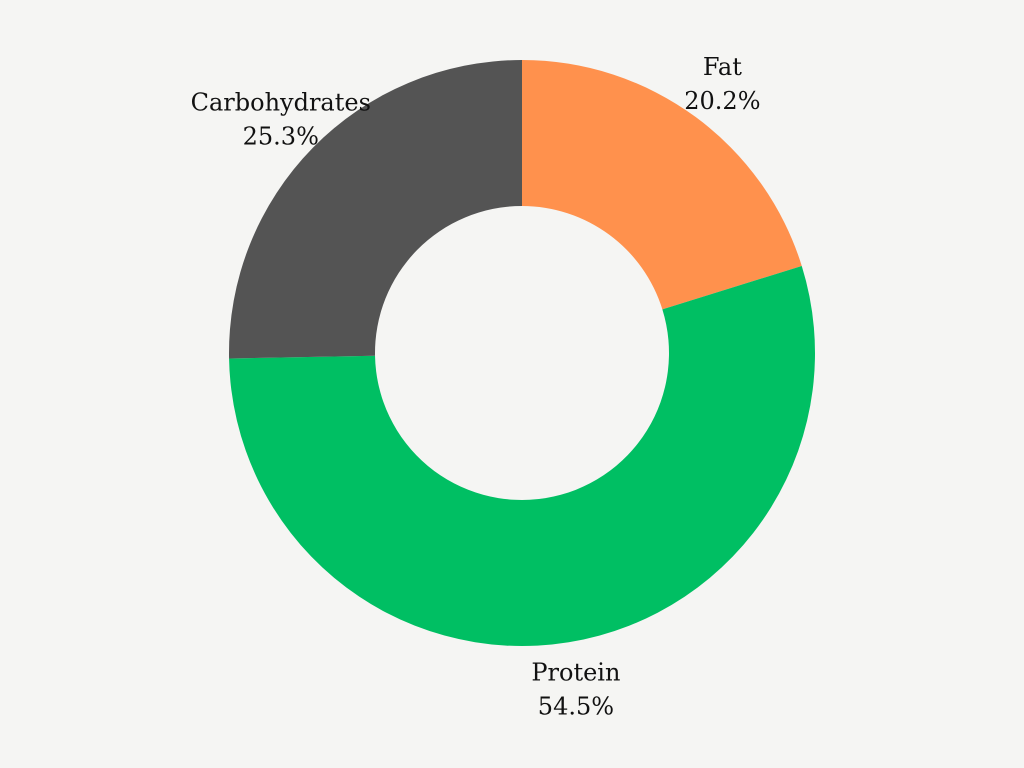 The image size is (1024, 768). Describe the element at coordinates (722, 101) in the screenshot. I see `slice-value-fat: 20.2%` at that location.